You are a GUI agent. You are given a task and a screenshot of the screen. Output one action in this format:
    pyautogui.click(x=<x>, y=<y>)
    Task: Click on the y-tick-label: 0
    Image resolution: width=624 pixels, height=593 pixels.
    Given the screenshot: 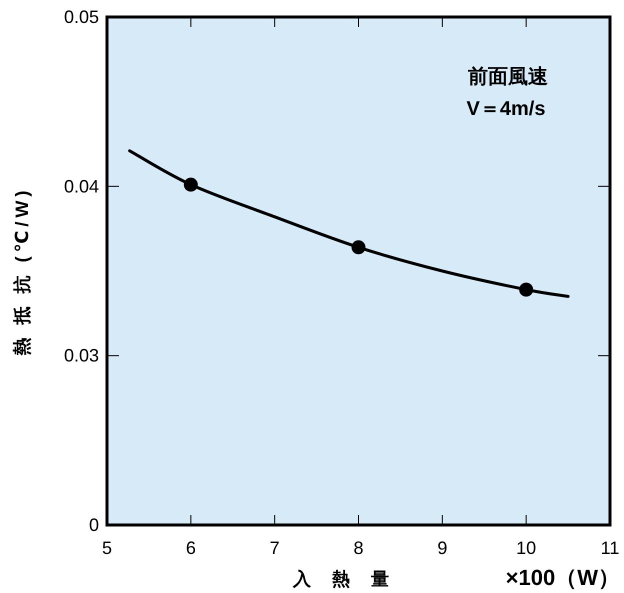 What is the action you would take?
    pyautogui.click(x=93, y=525)
    